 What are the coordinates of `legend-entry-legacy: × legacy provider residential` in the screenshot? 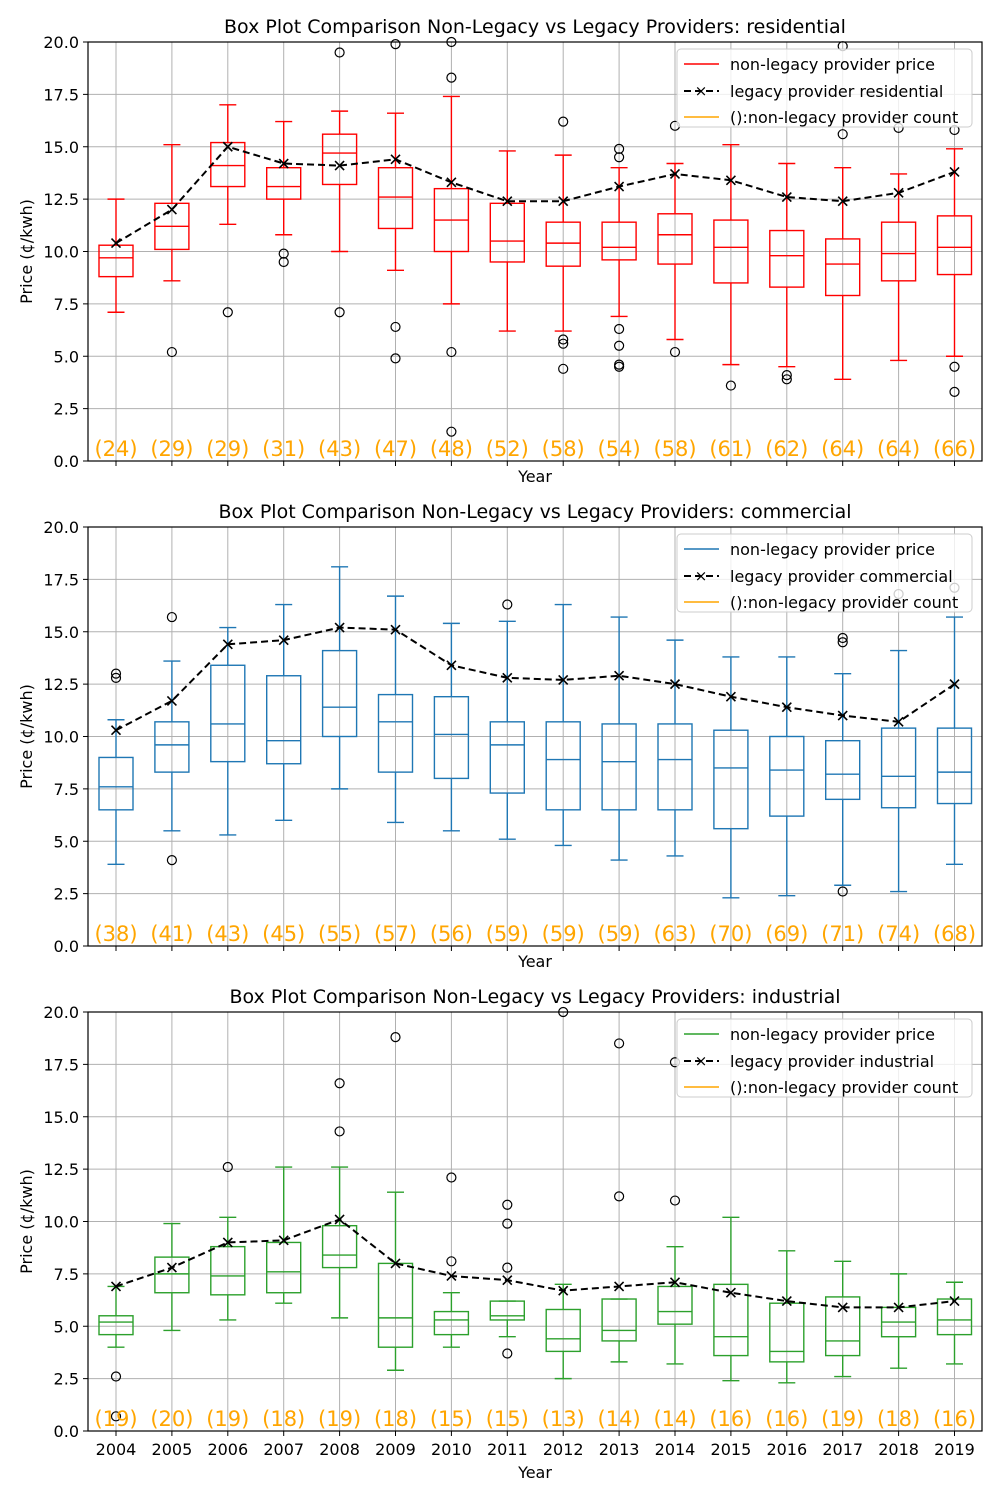 It's located at (813, 91).